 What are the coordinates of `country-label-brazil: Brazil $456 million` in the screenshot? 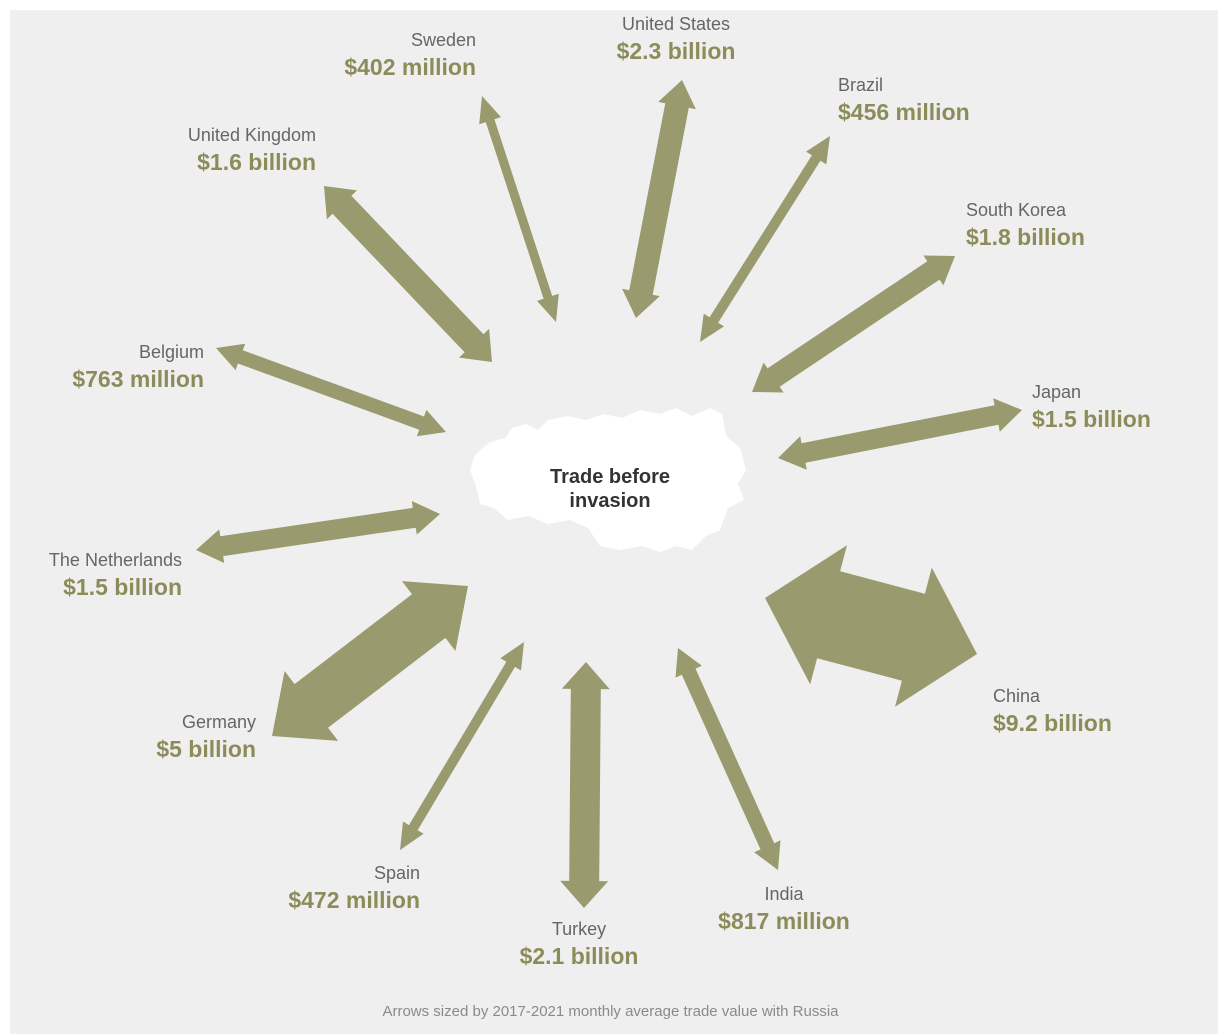 It's located at (948, 100).